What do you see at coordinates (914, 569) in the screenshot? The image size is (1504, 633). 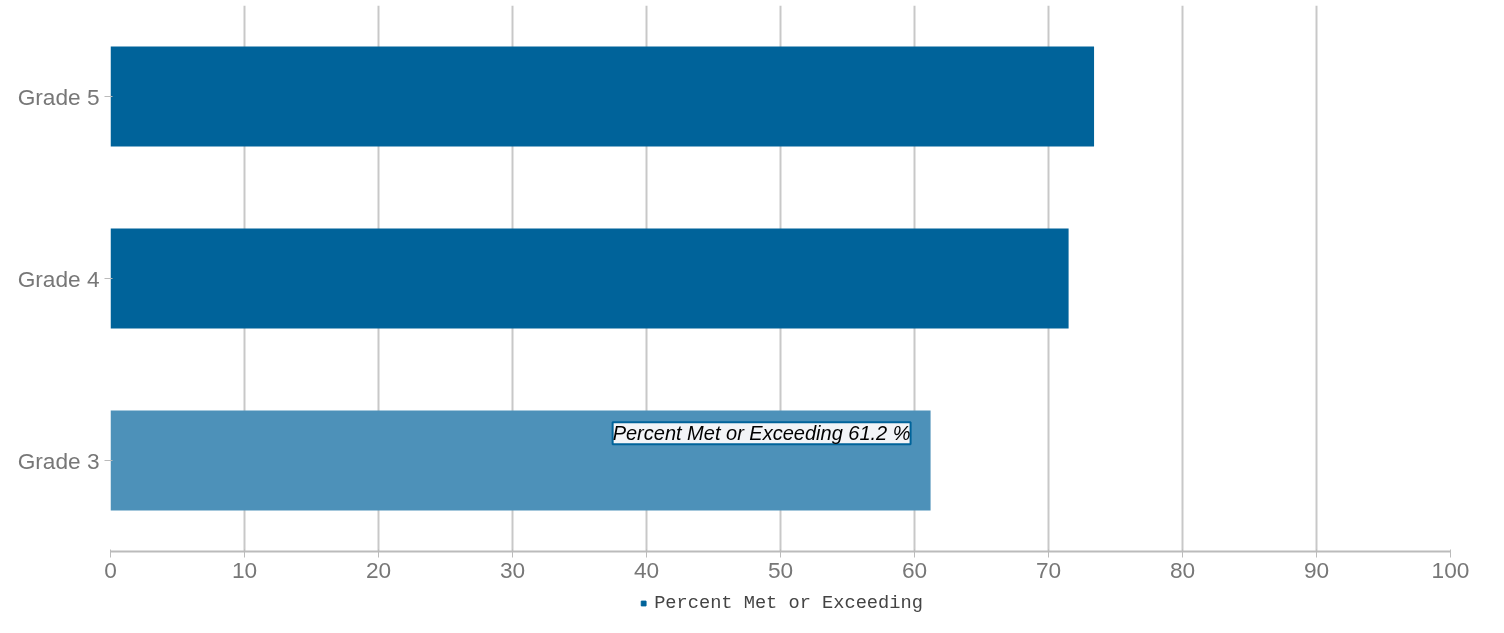 I see `x-tick-label: 60` at bounding box center [914, 569].